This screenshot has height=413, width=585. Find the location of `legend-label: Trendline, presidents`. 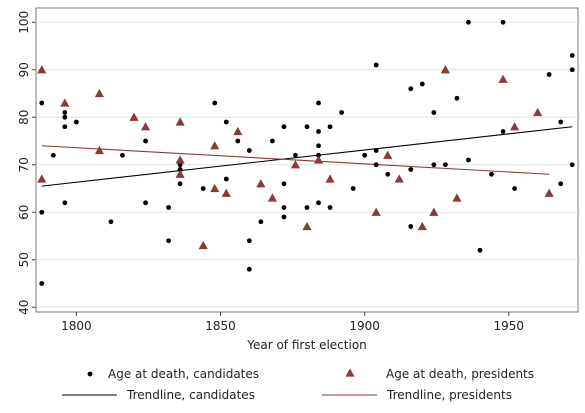

legend-label: Trendline, presidents is located at coordinates (449, 395).